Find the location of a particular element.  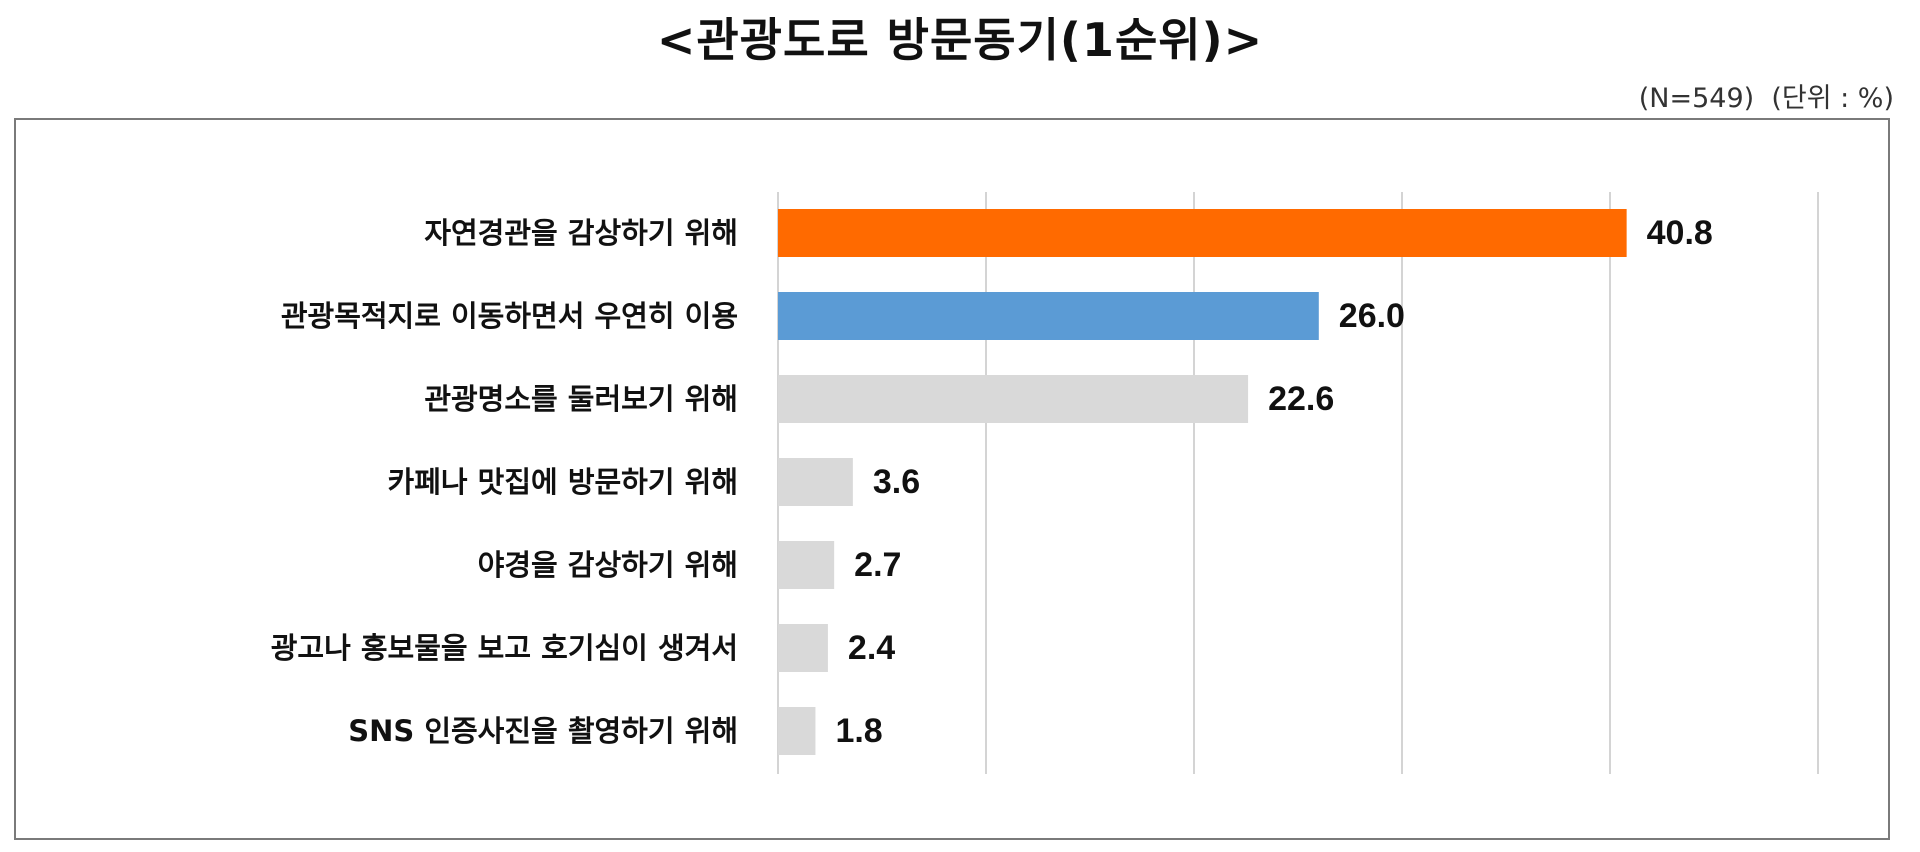

category-label: 자연경관을 감상하기 위해 is located at coordinates (581, 233).